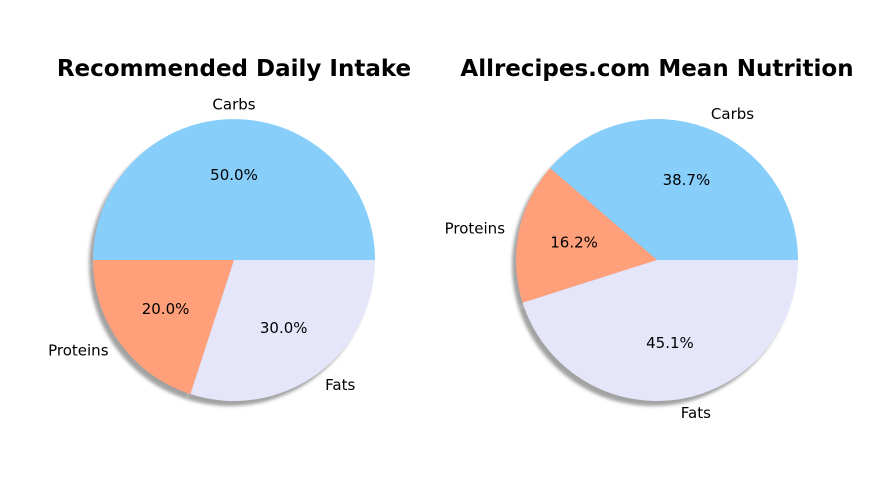 Image resolution: width=881 pixels, height=481 pixels. I want to click on slice-percentage-proteins: 20.0%, so click(166, 309).